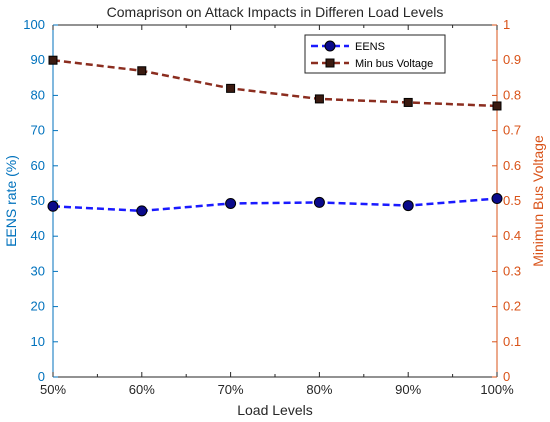 This screenshot has height=422, width=550. What do you see at coordinates (512, 200) in the screenshot?
I see `y-right-tick-label: 0.5` at bounding box center [512, 200].